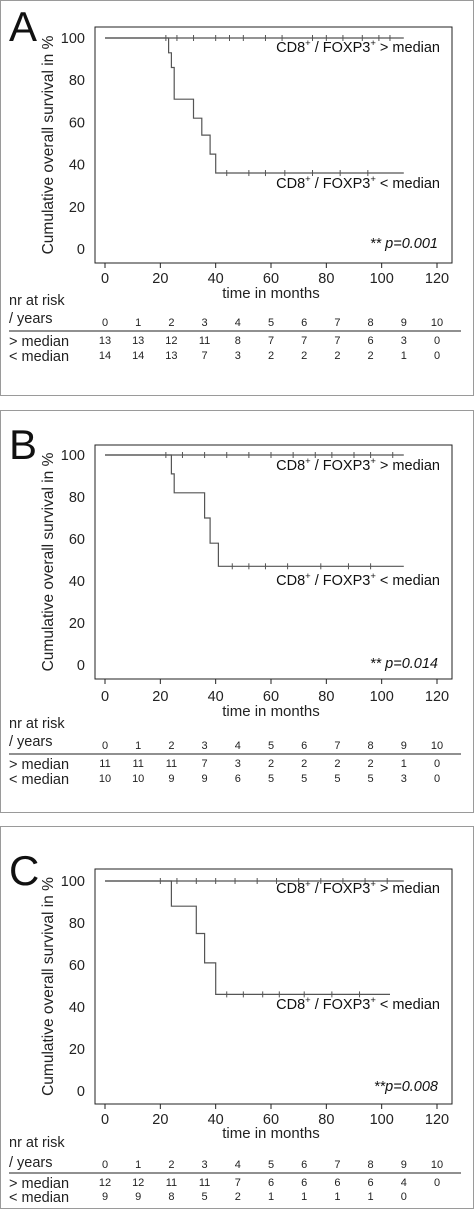 The image size is (474, 1210). I want to click on y-tick-label: 40, so click(77, 582).